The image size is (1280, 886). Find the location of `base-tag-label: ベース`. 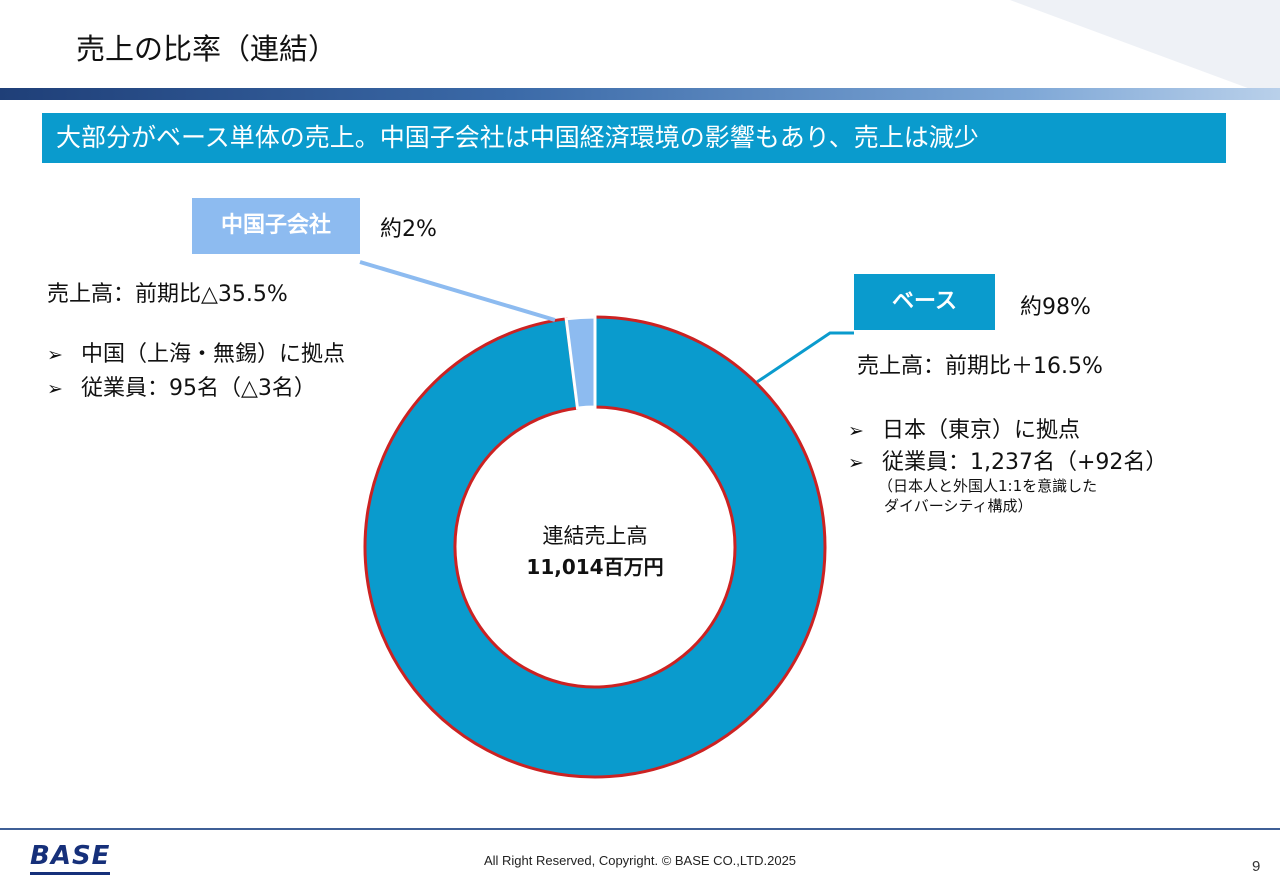

base-tag-label: ベース is located at coordinates (924, 301).